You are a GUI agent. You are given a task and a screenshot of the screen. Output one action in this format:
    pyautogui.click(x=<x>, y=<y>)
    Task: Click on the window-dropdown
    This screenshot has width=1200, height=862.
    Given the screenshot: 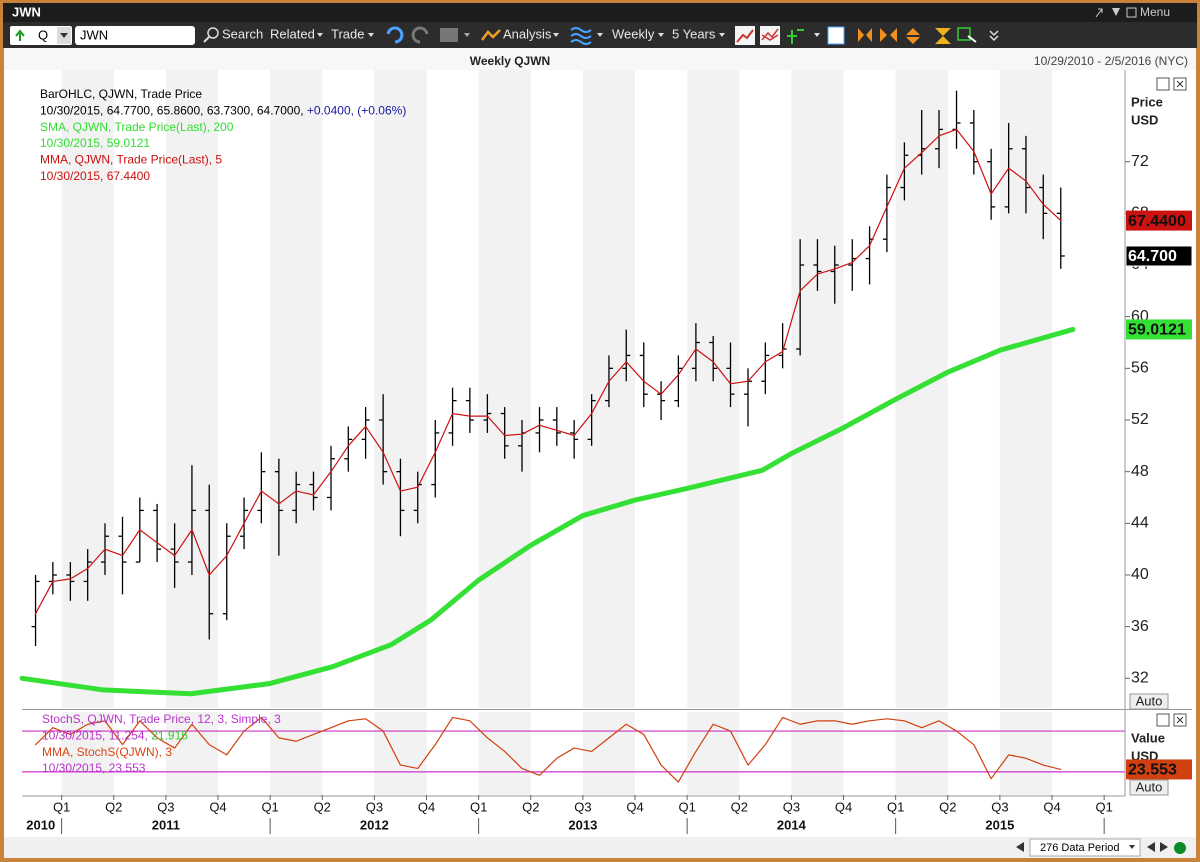 What is the action you would take?
    pyautogui.click(x=1116, y=12)
    